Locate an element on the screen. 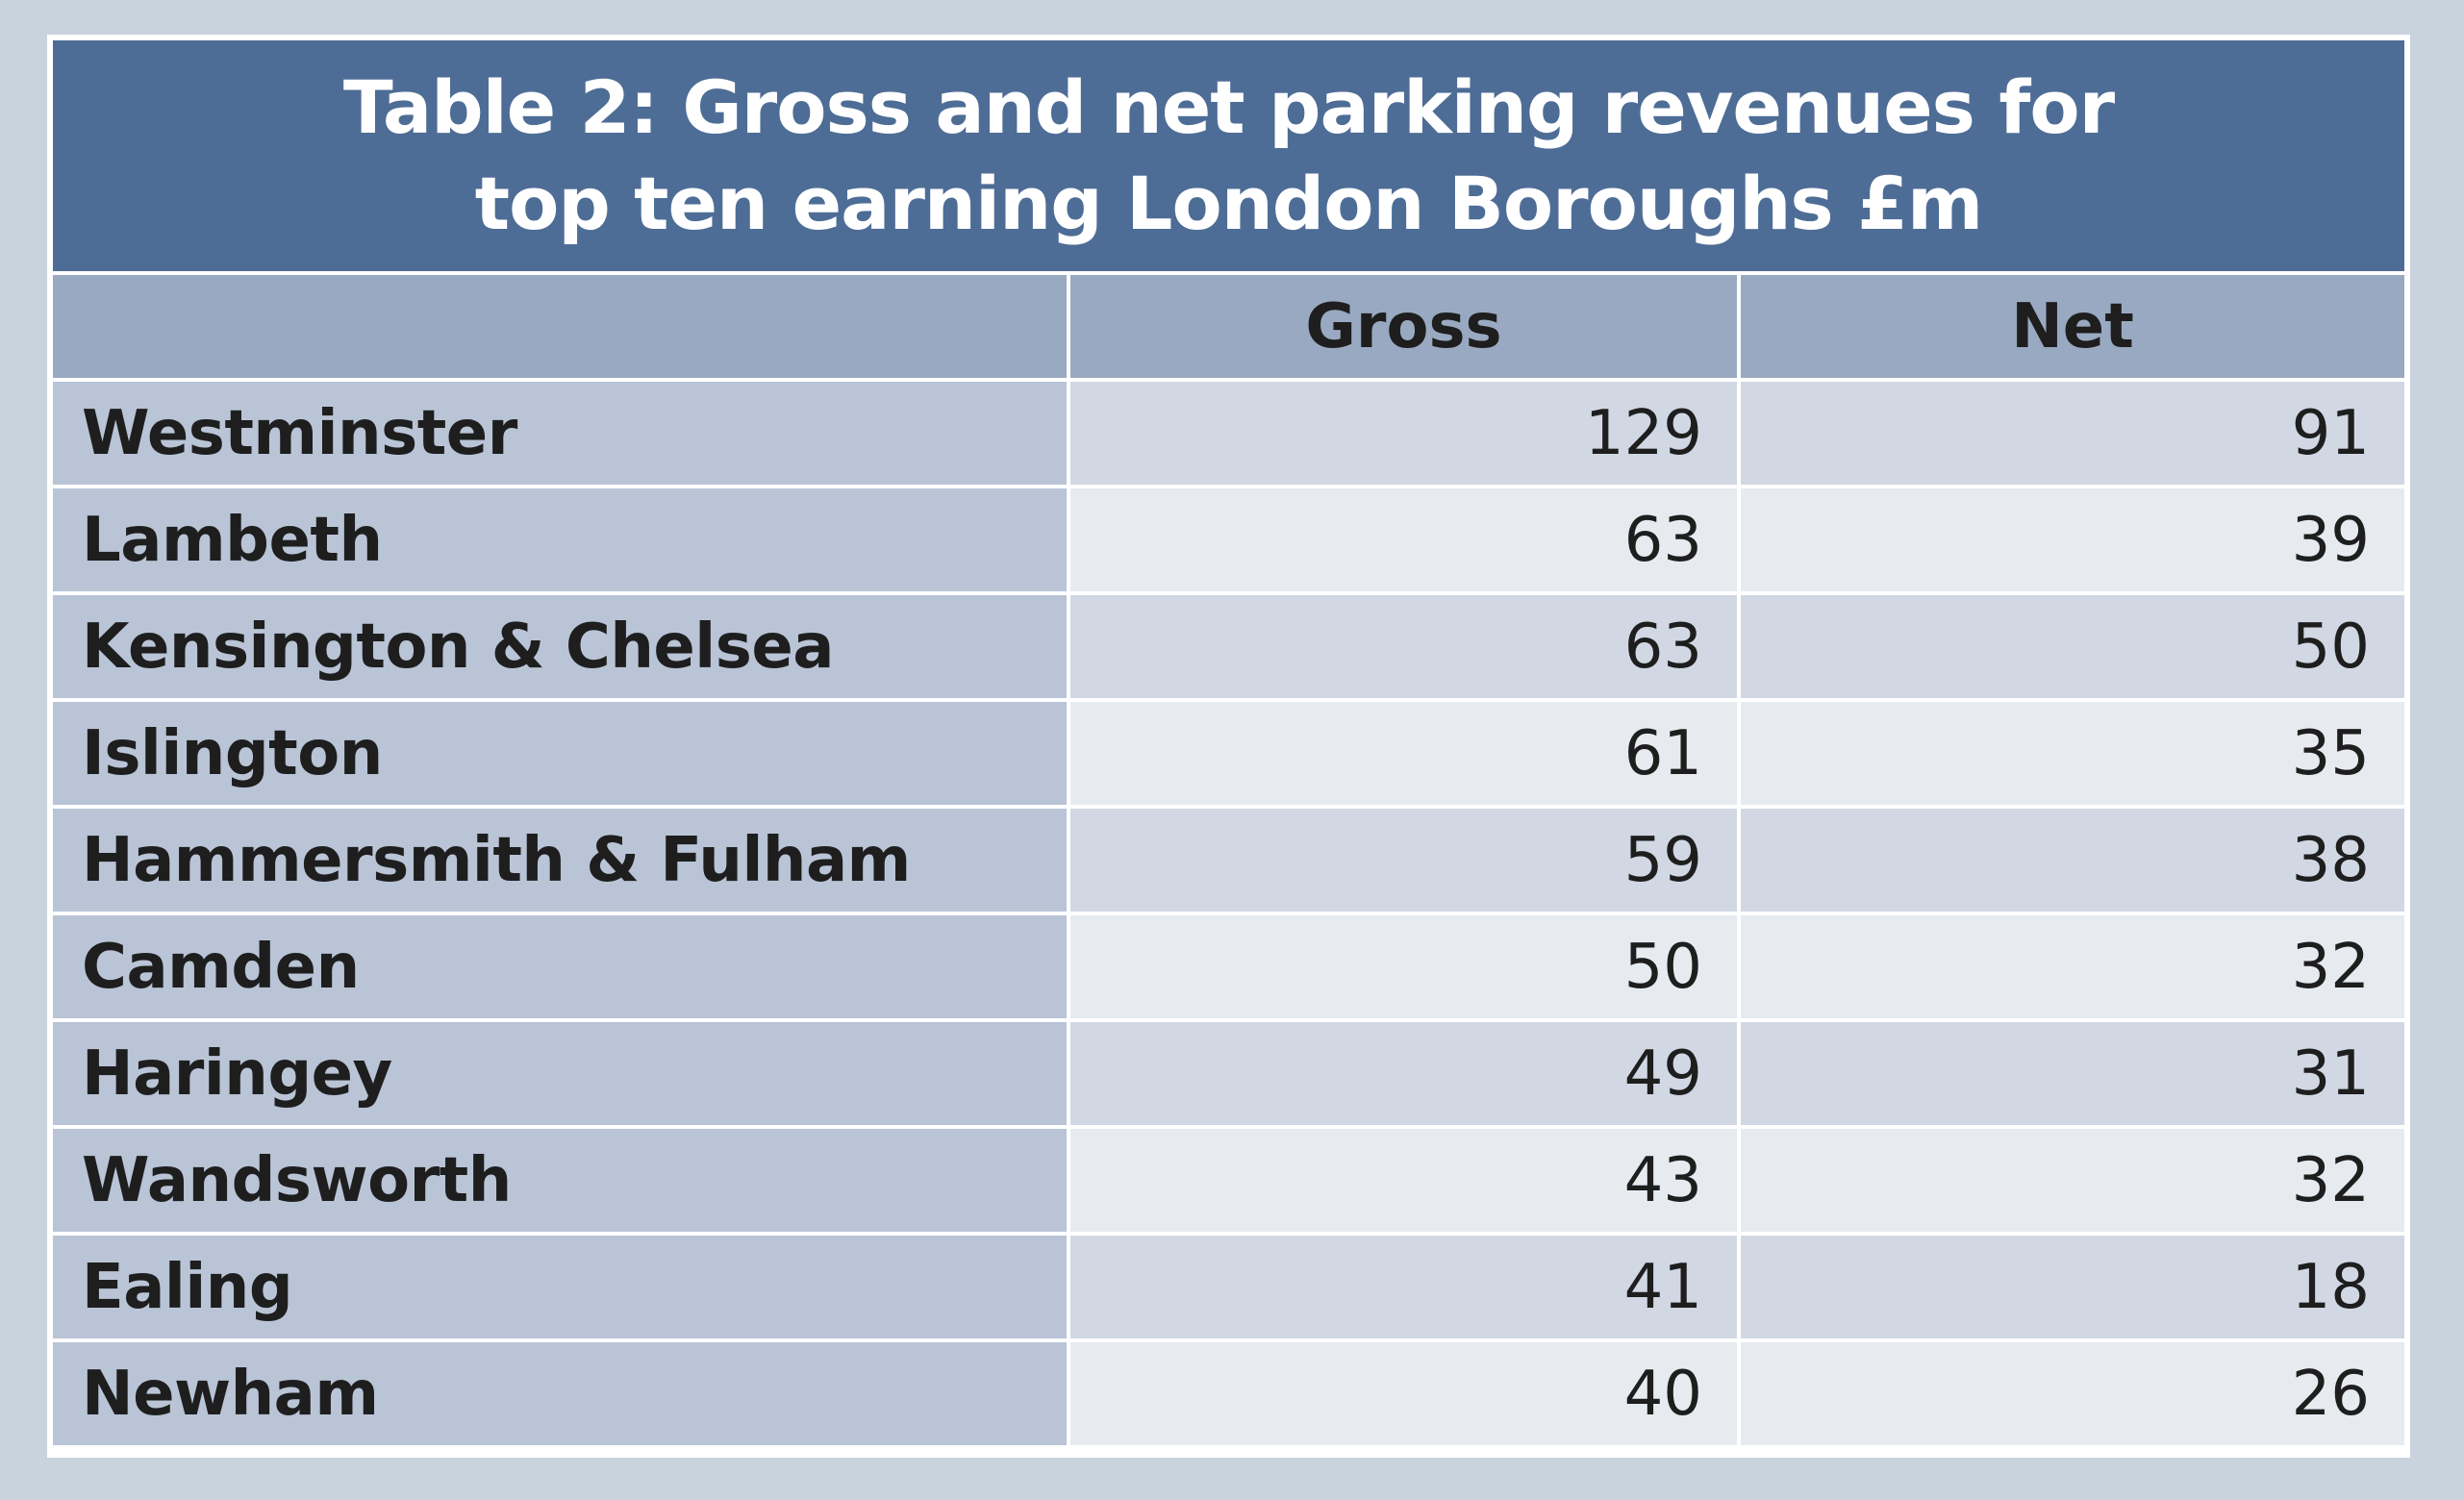 Image resolution: width=2464 pixels, height=1500 pixels. row-gross: 129 is located at coordinates (1403, 434).